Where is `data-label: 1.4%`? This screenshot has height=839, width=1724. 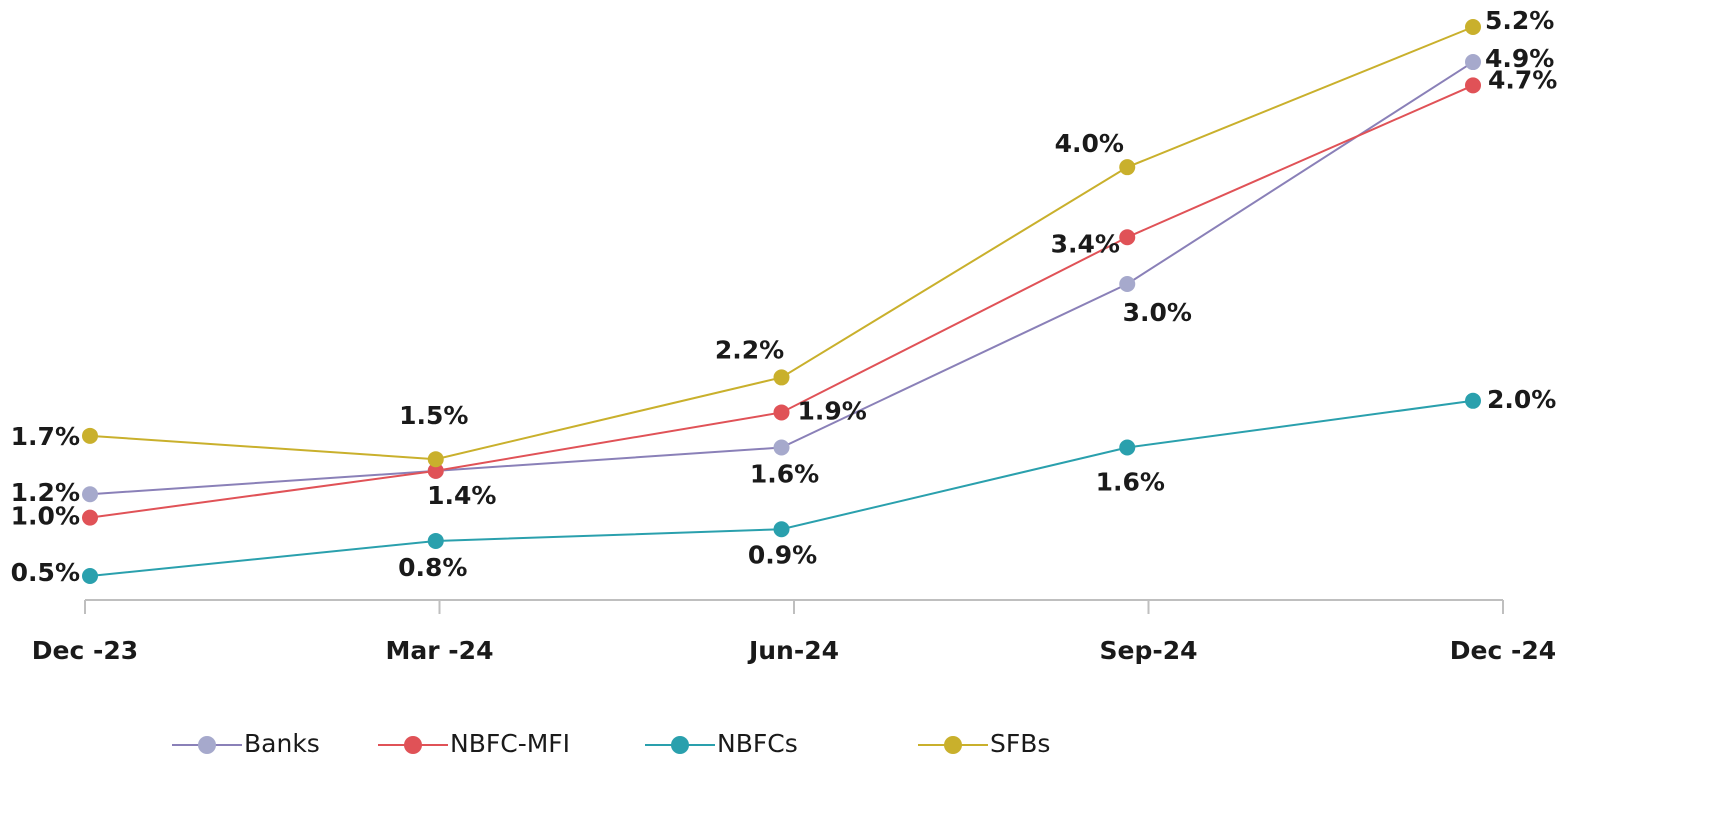
data-label: 1.4% is located at coordinates (461, 495).